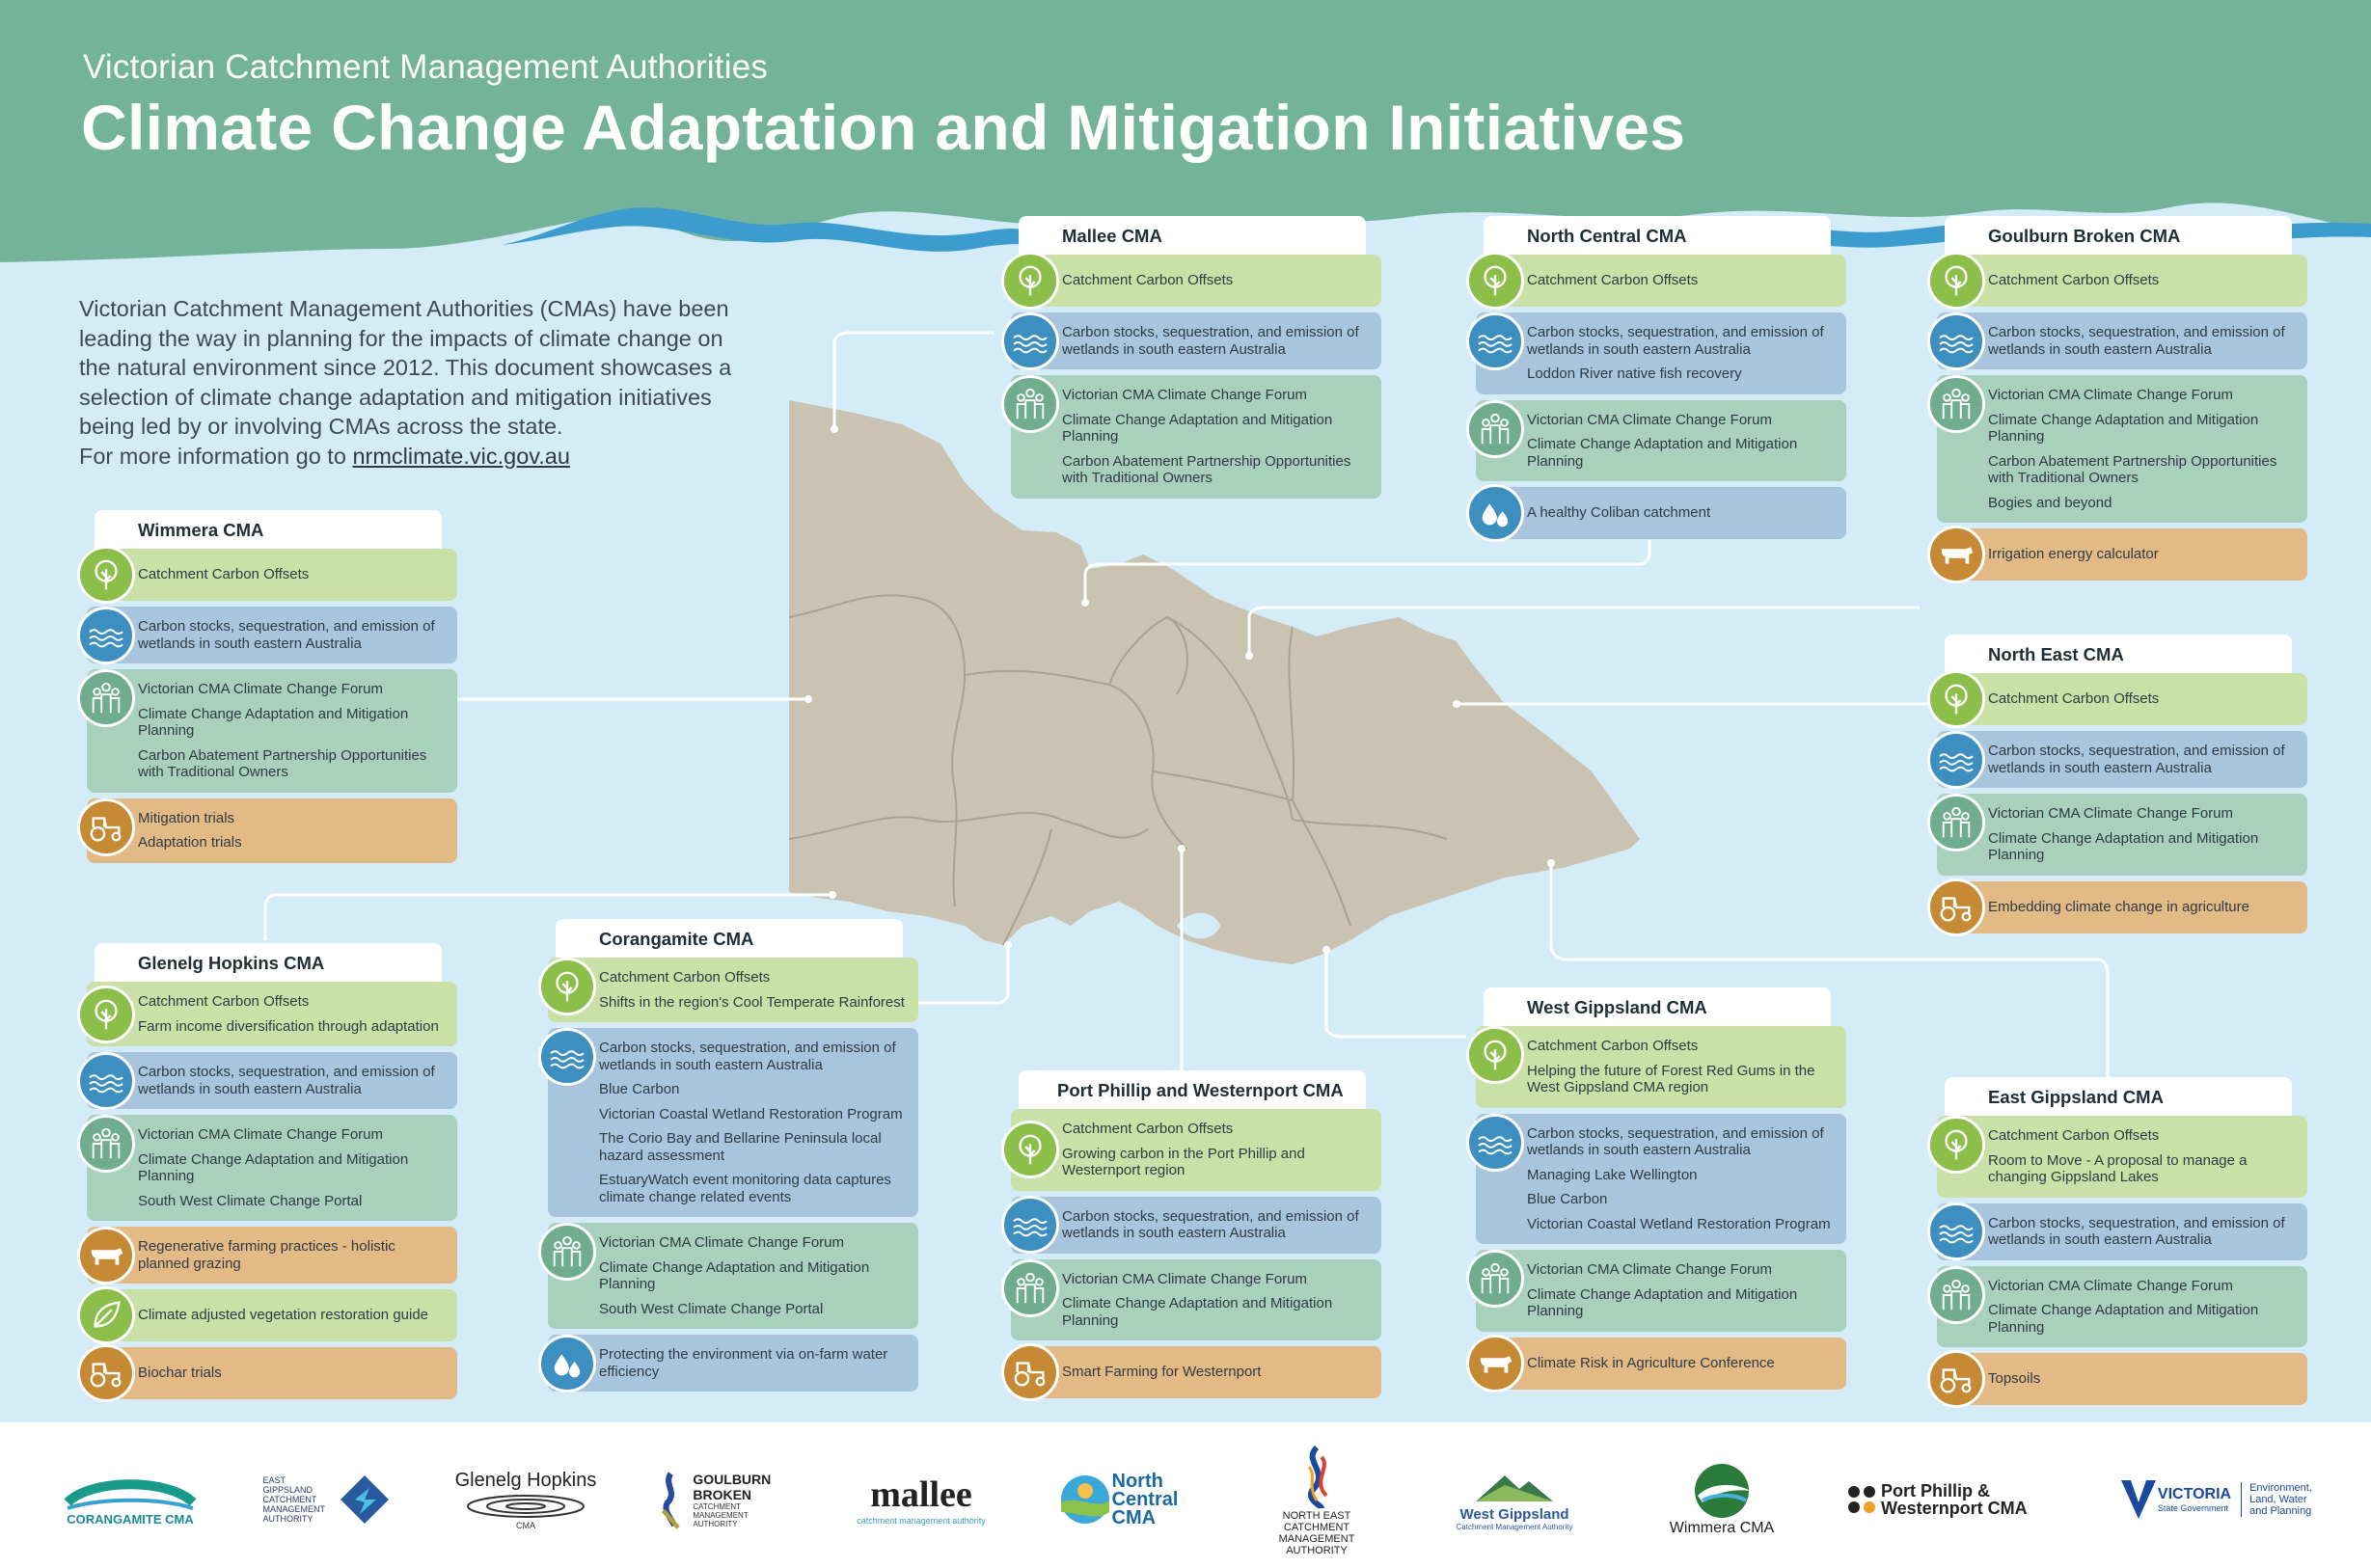 The height and width of the screenshot is (1568, 2371). I want to click on water-drops-icon, so click(567, 1363).